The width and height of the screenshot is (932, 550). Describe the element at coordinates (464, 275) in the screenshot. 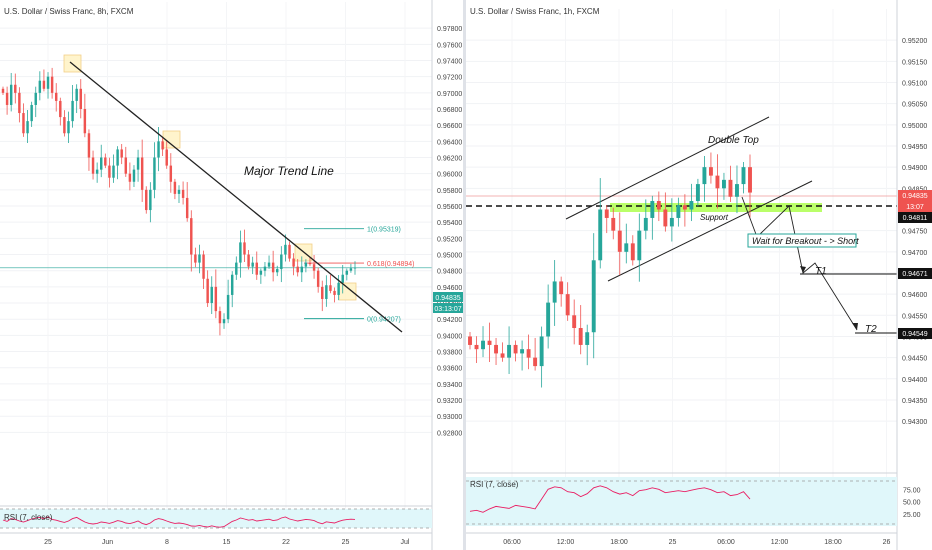

I see `panel-divider` at that location.